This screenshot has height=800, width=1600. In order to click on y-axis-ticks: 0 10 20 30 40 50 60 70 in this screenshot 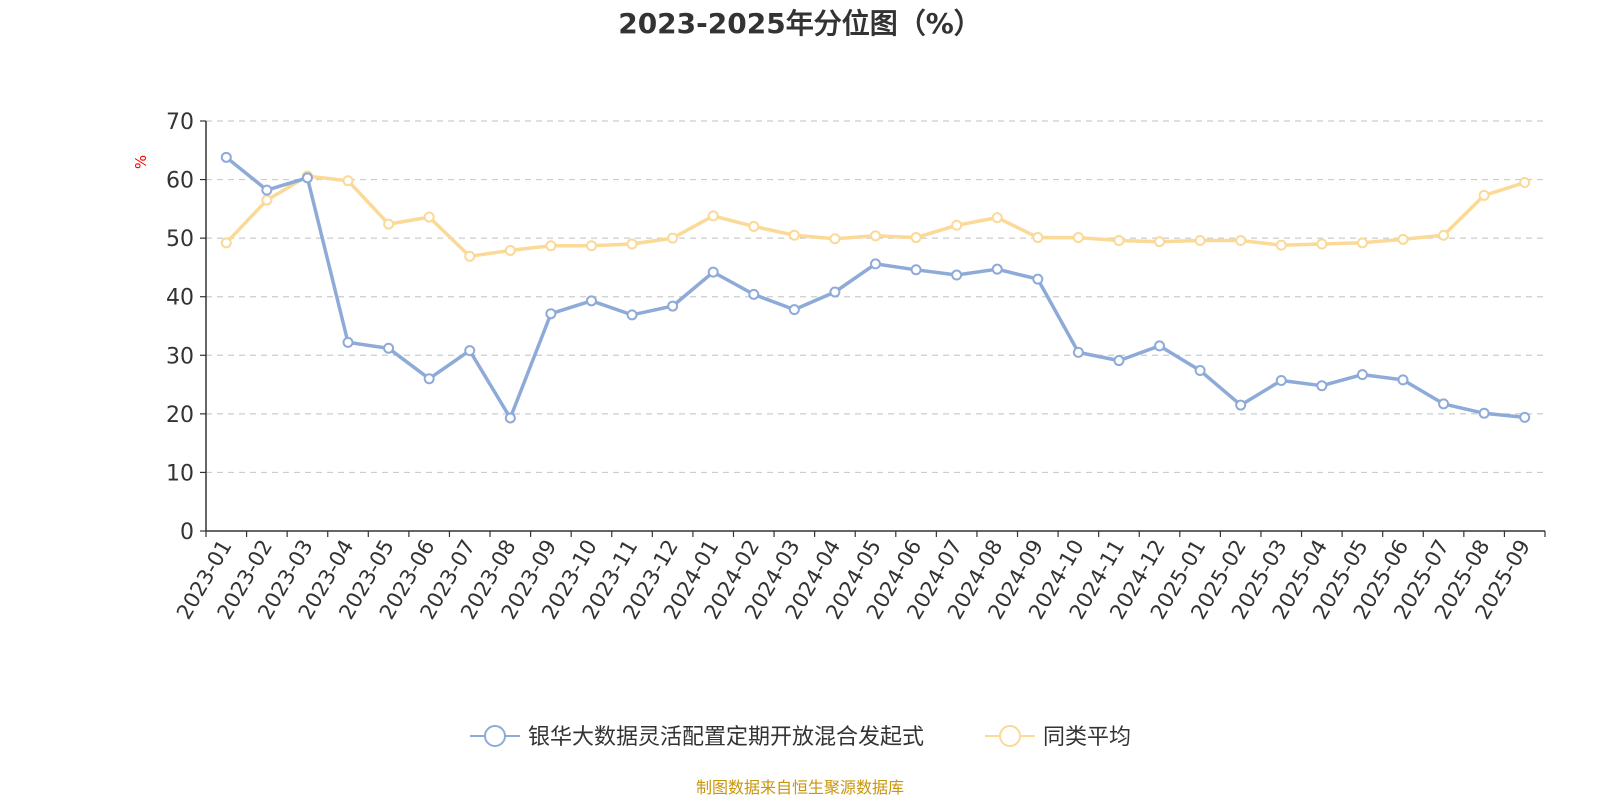, I will do `click(186, 327)`.